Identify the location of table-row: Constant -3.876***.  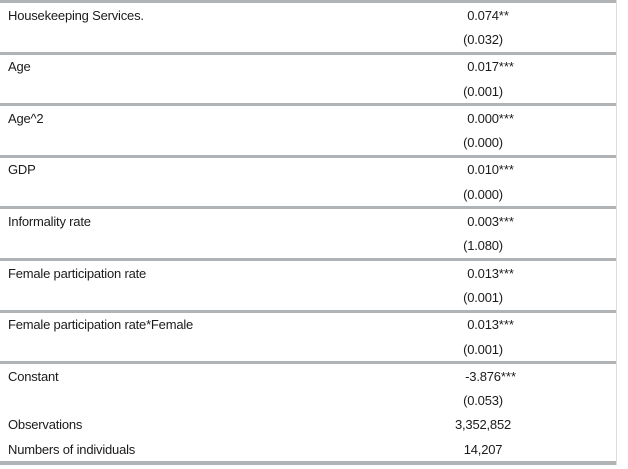
(308, 376).